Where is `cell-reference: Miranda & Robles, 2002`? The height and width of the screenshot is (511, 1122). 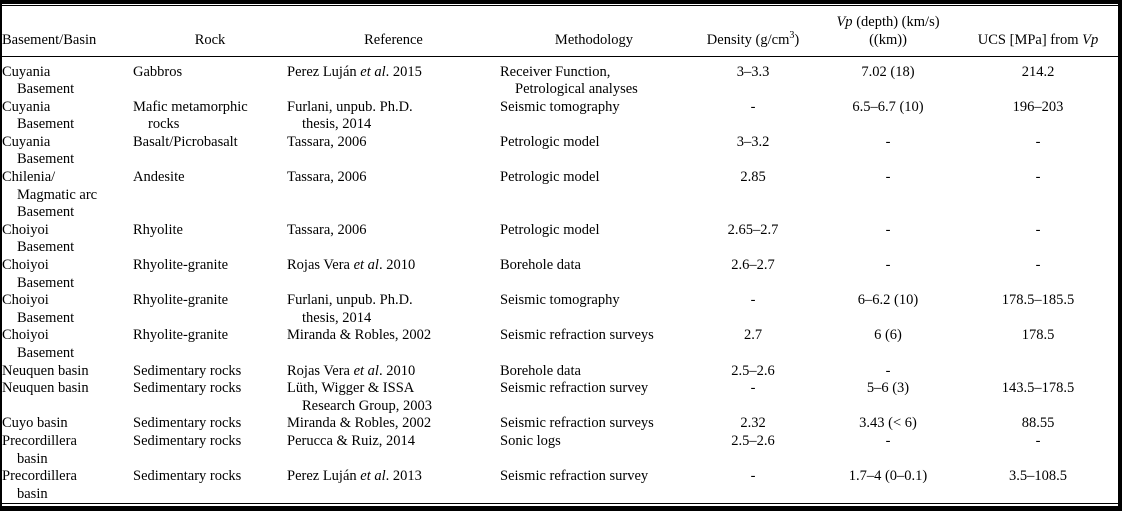 cell-reference: Miranda & Robles, 2002 is located at coordinates (393, 424).